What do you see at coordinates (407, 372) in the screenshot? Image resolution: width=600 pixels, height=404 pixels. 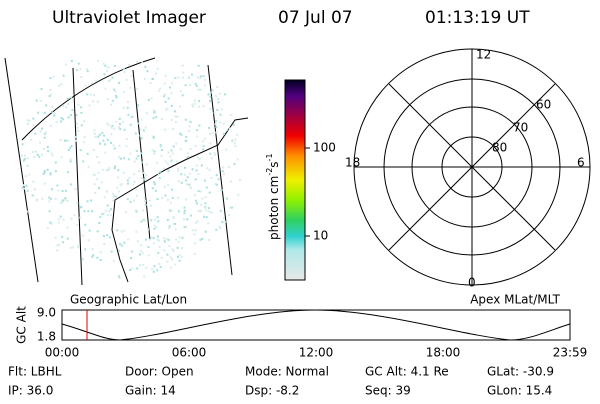 I see `status-field: GC Alt: 4.1 Re` at bounding box center [407, 372].